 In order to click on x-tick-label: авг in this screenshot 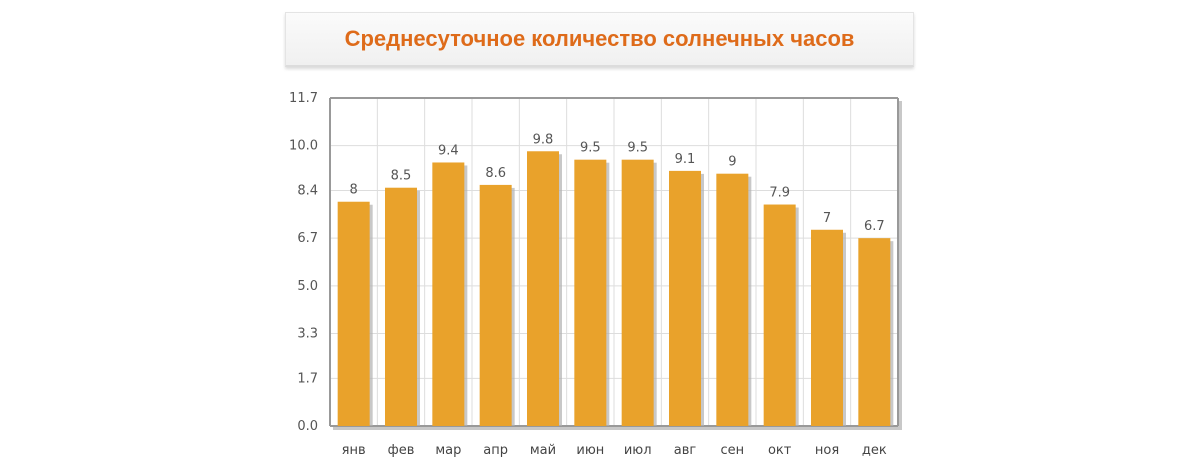, I will do `click(685, 450)`.